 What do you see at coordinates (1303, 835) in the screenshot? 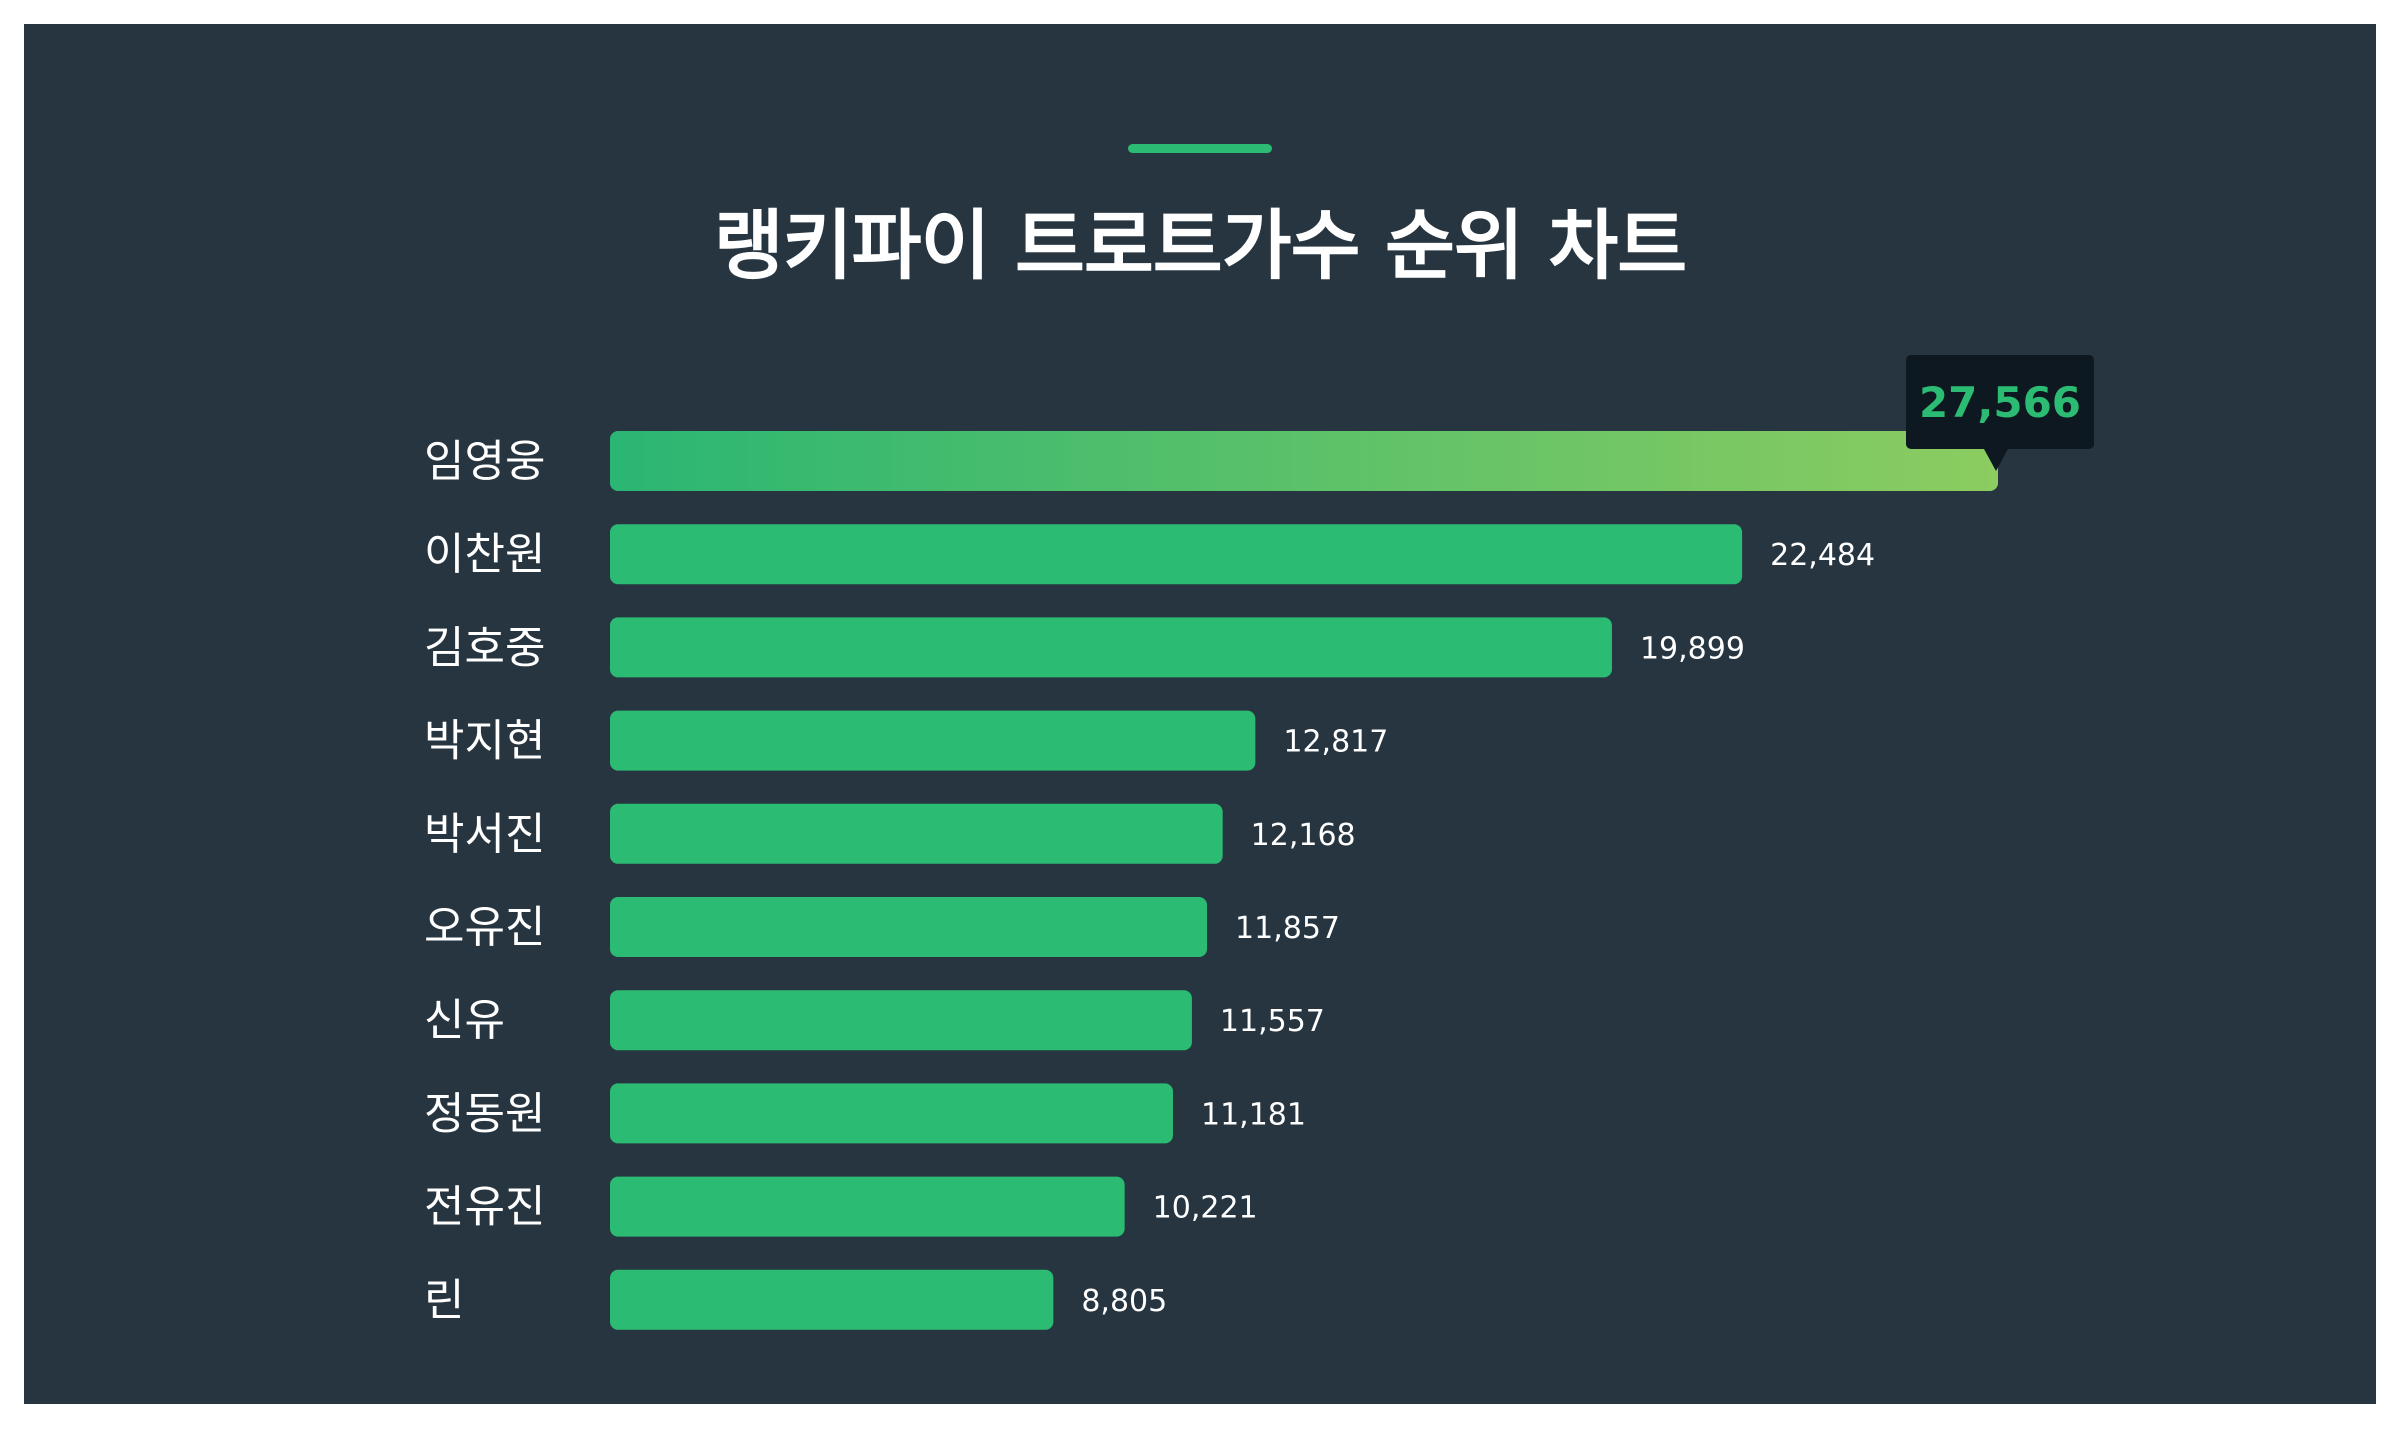
I see `value-label: 12,168` at bounding box center [1303, 835].